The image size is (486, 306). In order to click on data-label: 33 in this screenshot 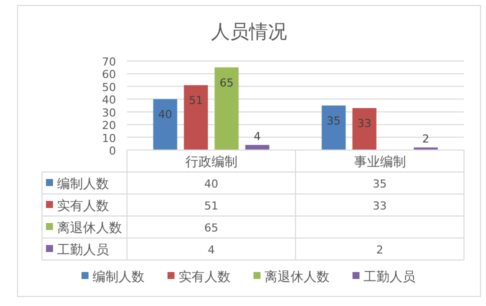, I will do `click(379, 206)`.